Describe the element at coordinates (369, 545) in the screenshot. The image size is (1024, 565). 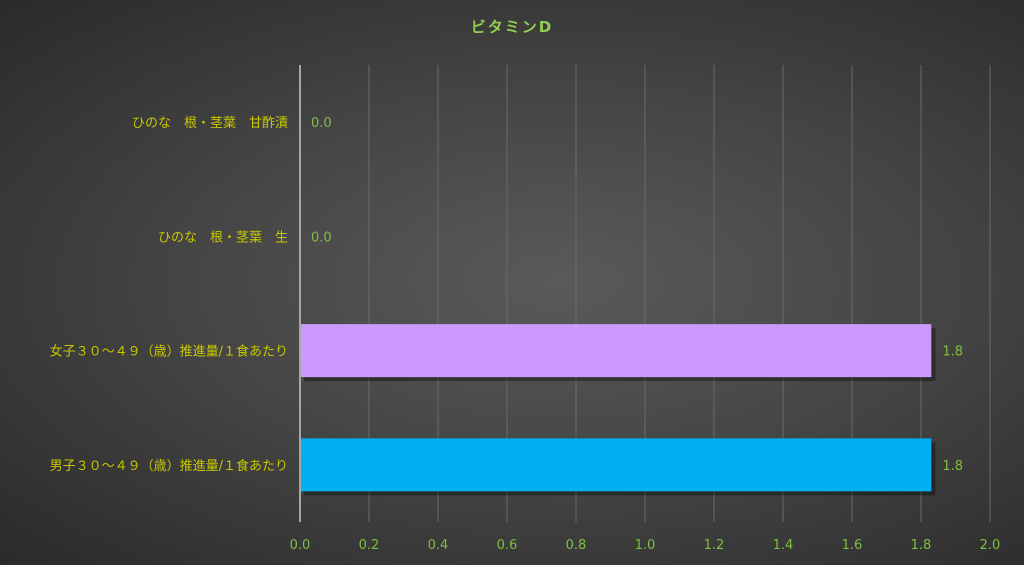
I see `x-tick-label: 0.2` at that location.